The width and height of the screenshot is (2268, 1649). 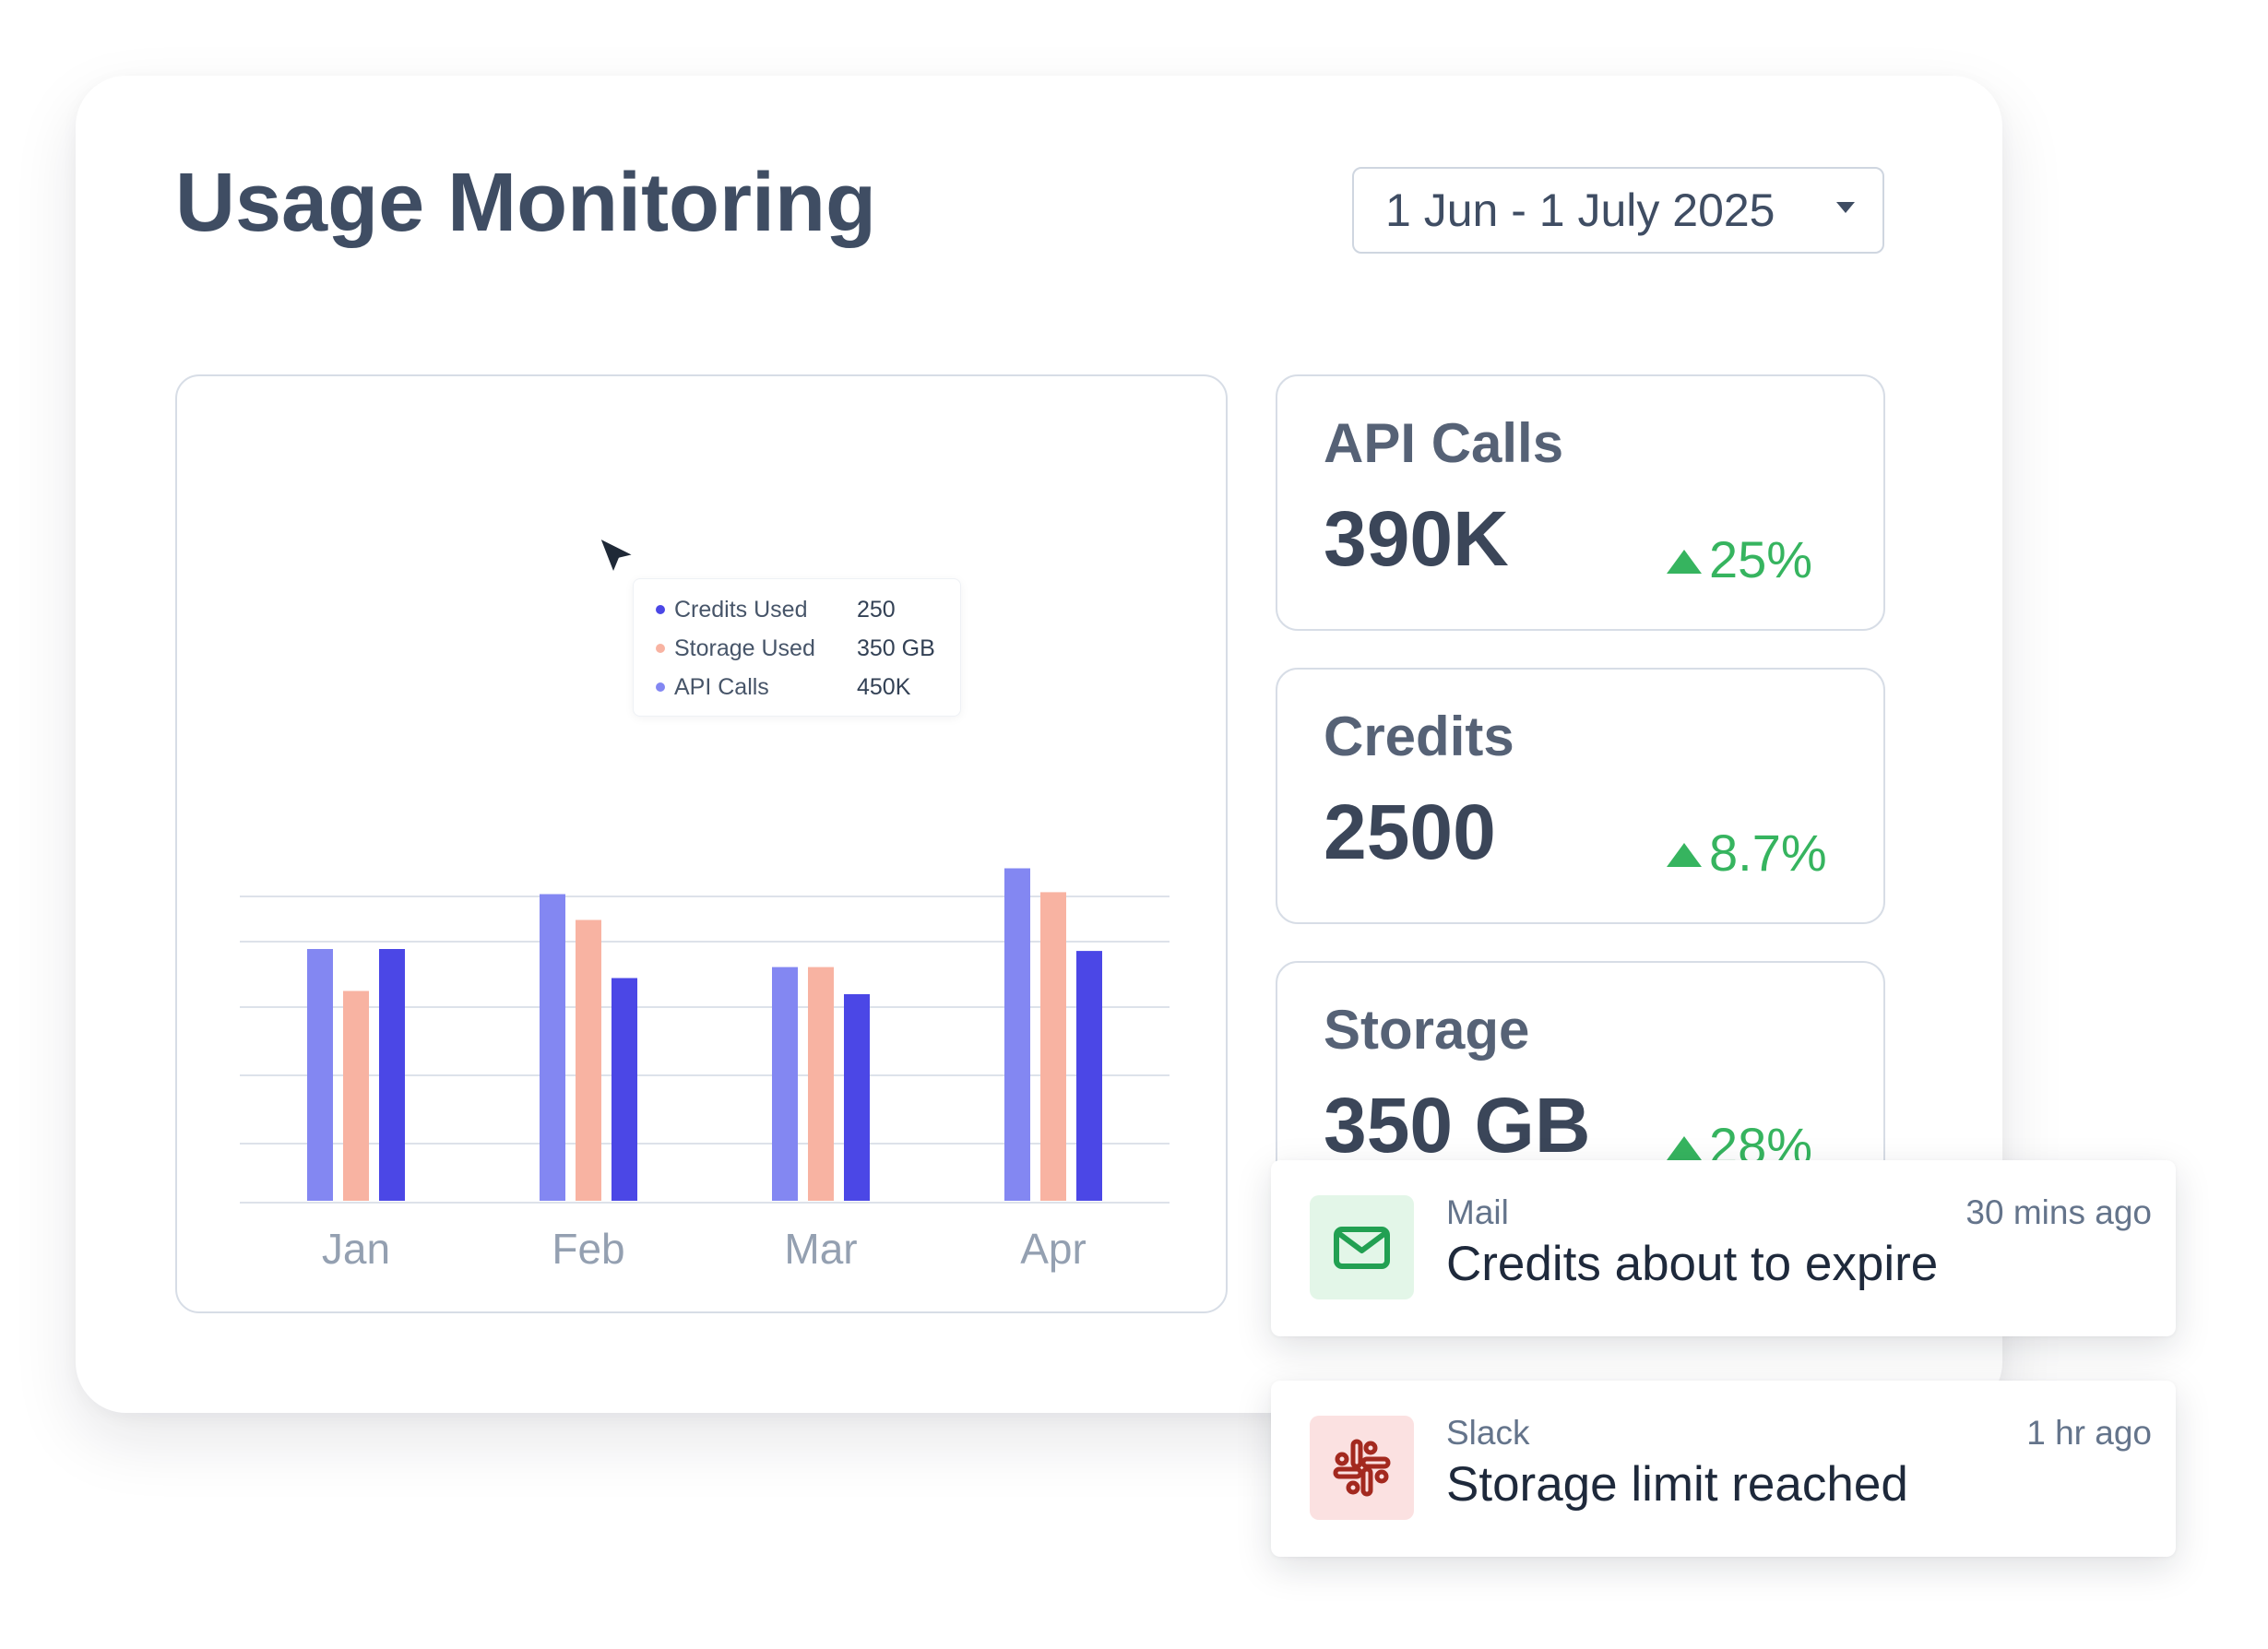 I want to click on stat-label: Storage, so click(x=1427, y=1030).